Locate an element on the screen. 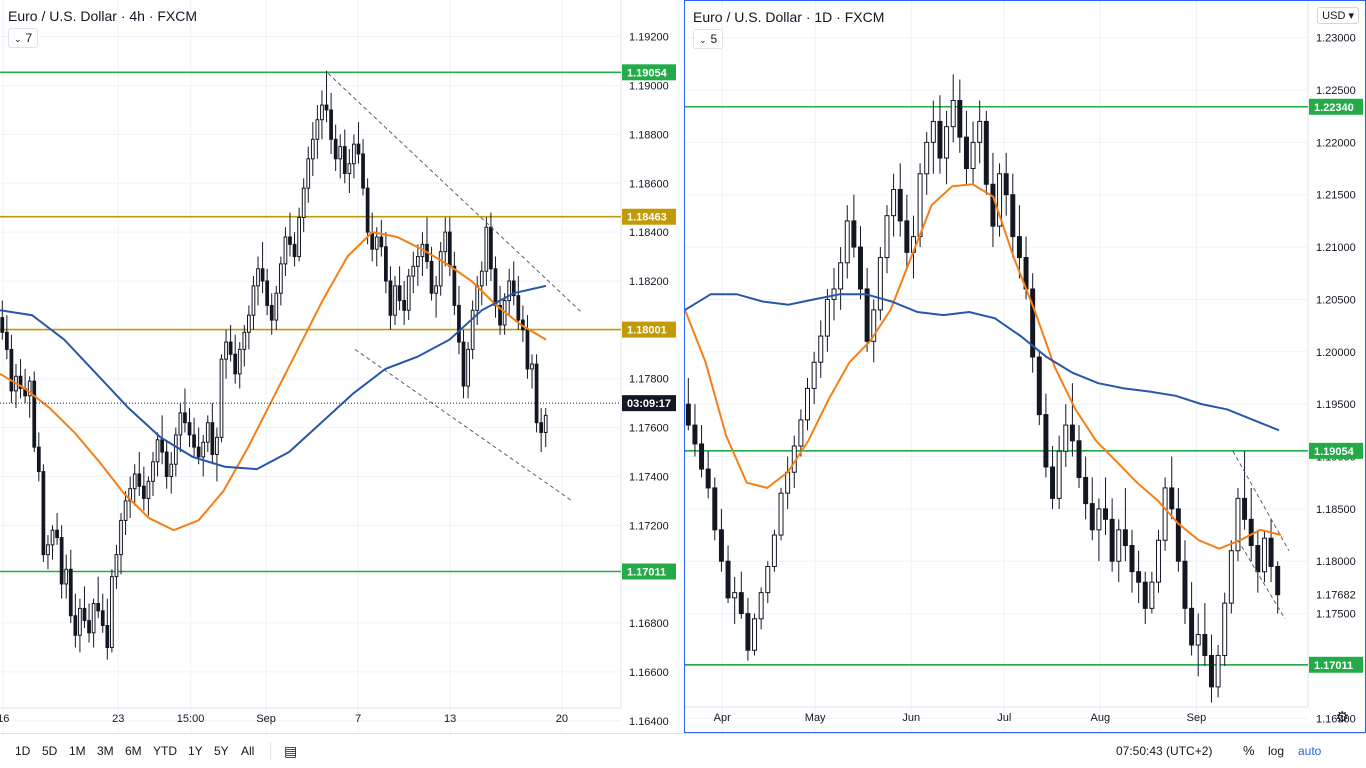  right-indicators-toggle: ⌄ 5 is located at coordinates (708, 39).